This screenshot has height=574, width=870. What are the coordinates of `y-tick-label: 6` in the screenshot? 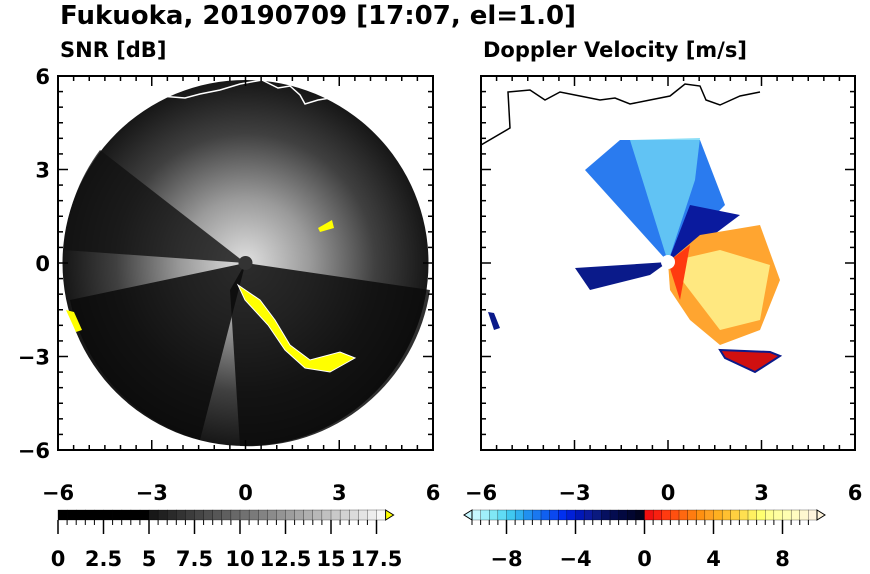 It's located at (42, 77).